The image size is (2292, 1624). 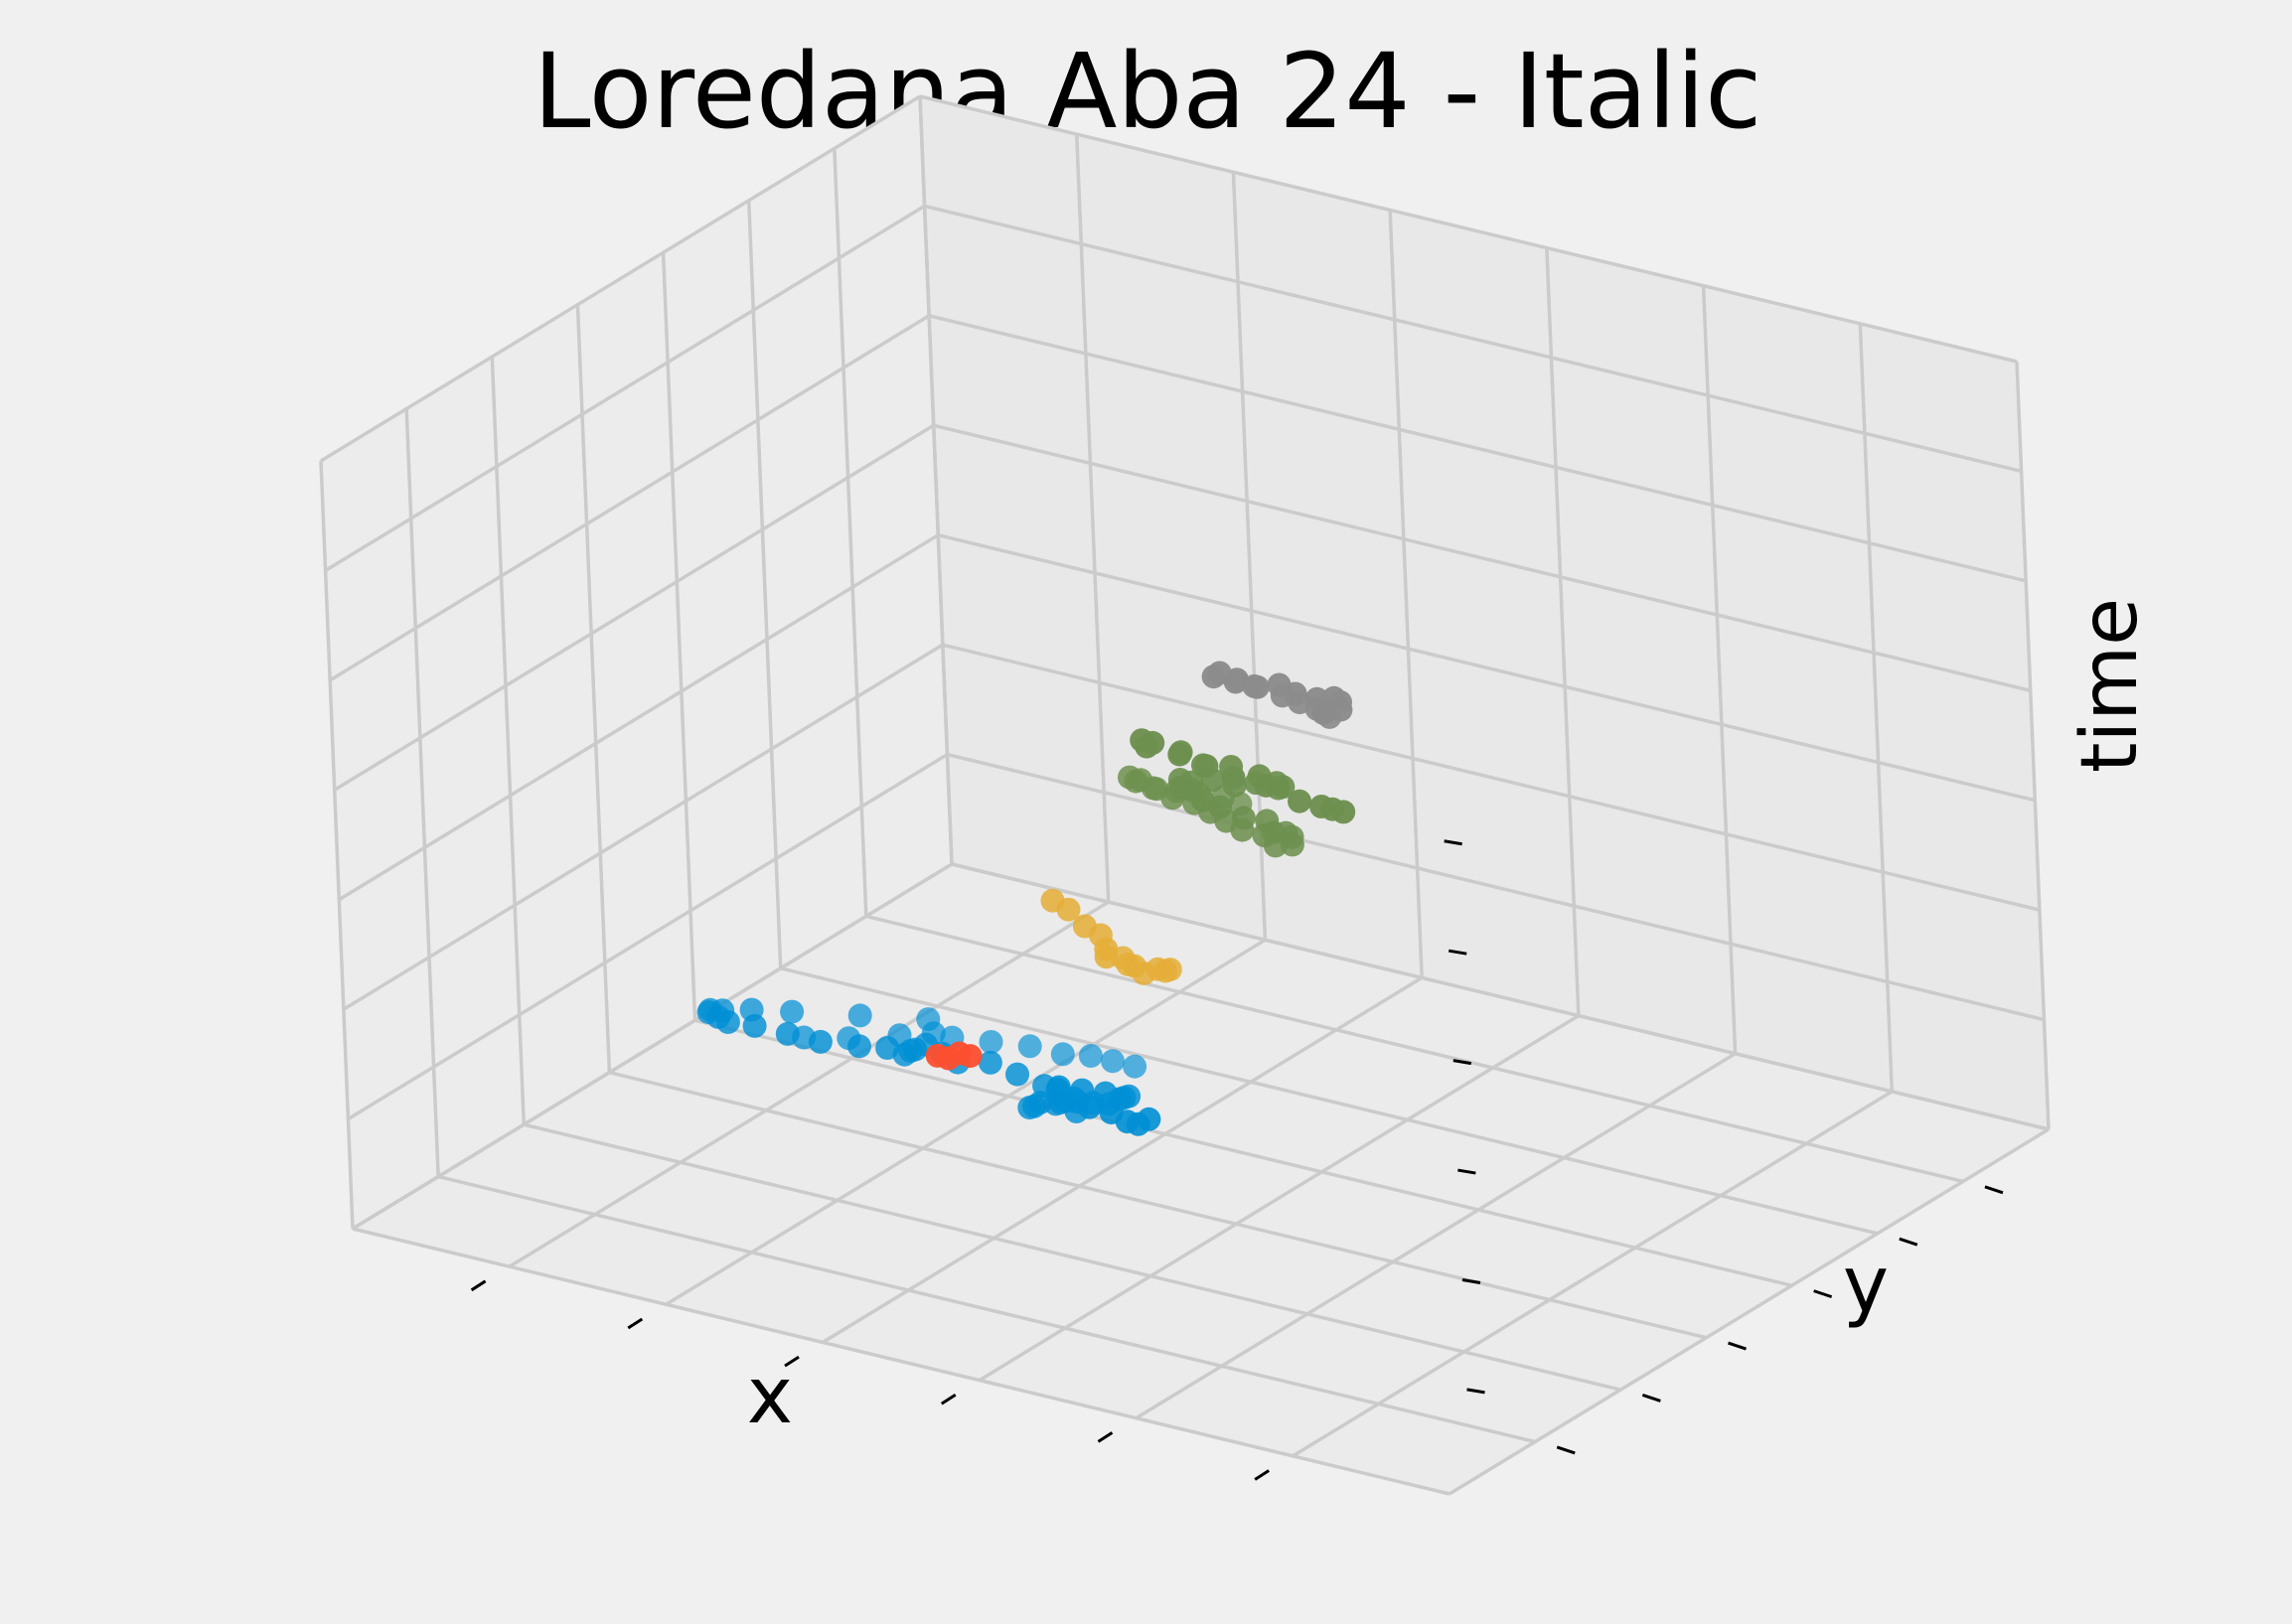 What do you see at coordinates (1866, 1285) in the screenshot?
I see `y-axis-label: y` at bounding box center [1866, 1285].